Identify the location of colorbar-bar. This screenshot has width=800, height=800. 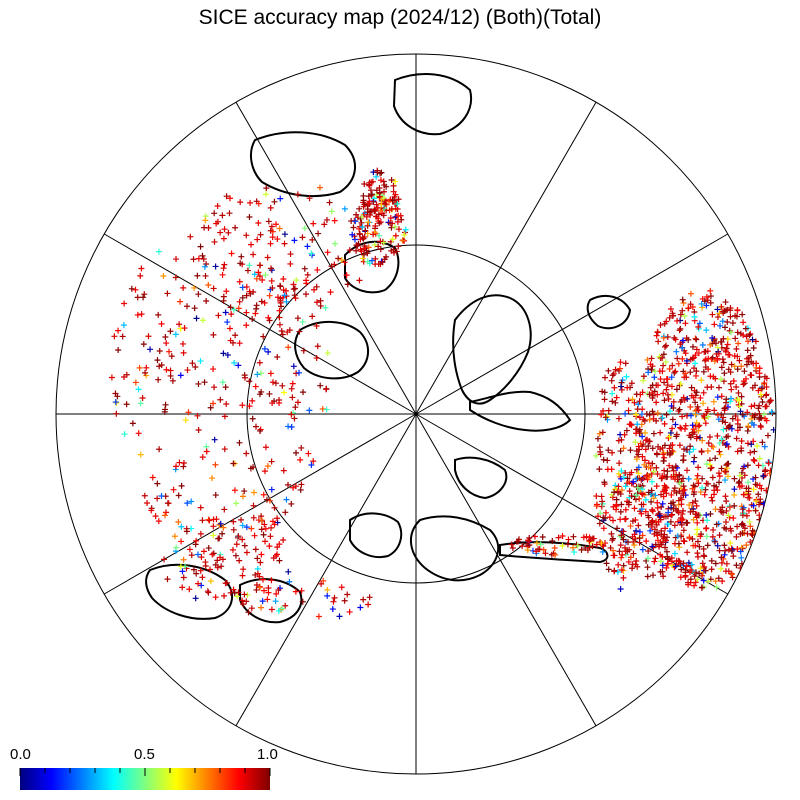
(145, 779).